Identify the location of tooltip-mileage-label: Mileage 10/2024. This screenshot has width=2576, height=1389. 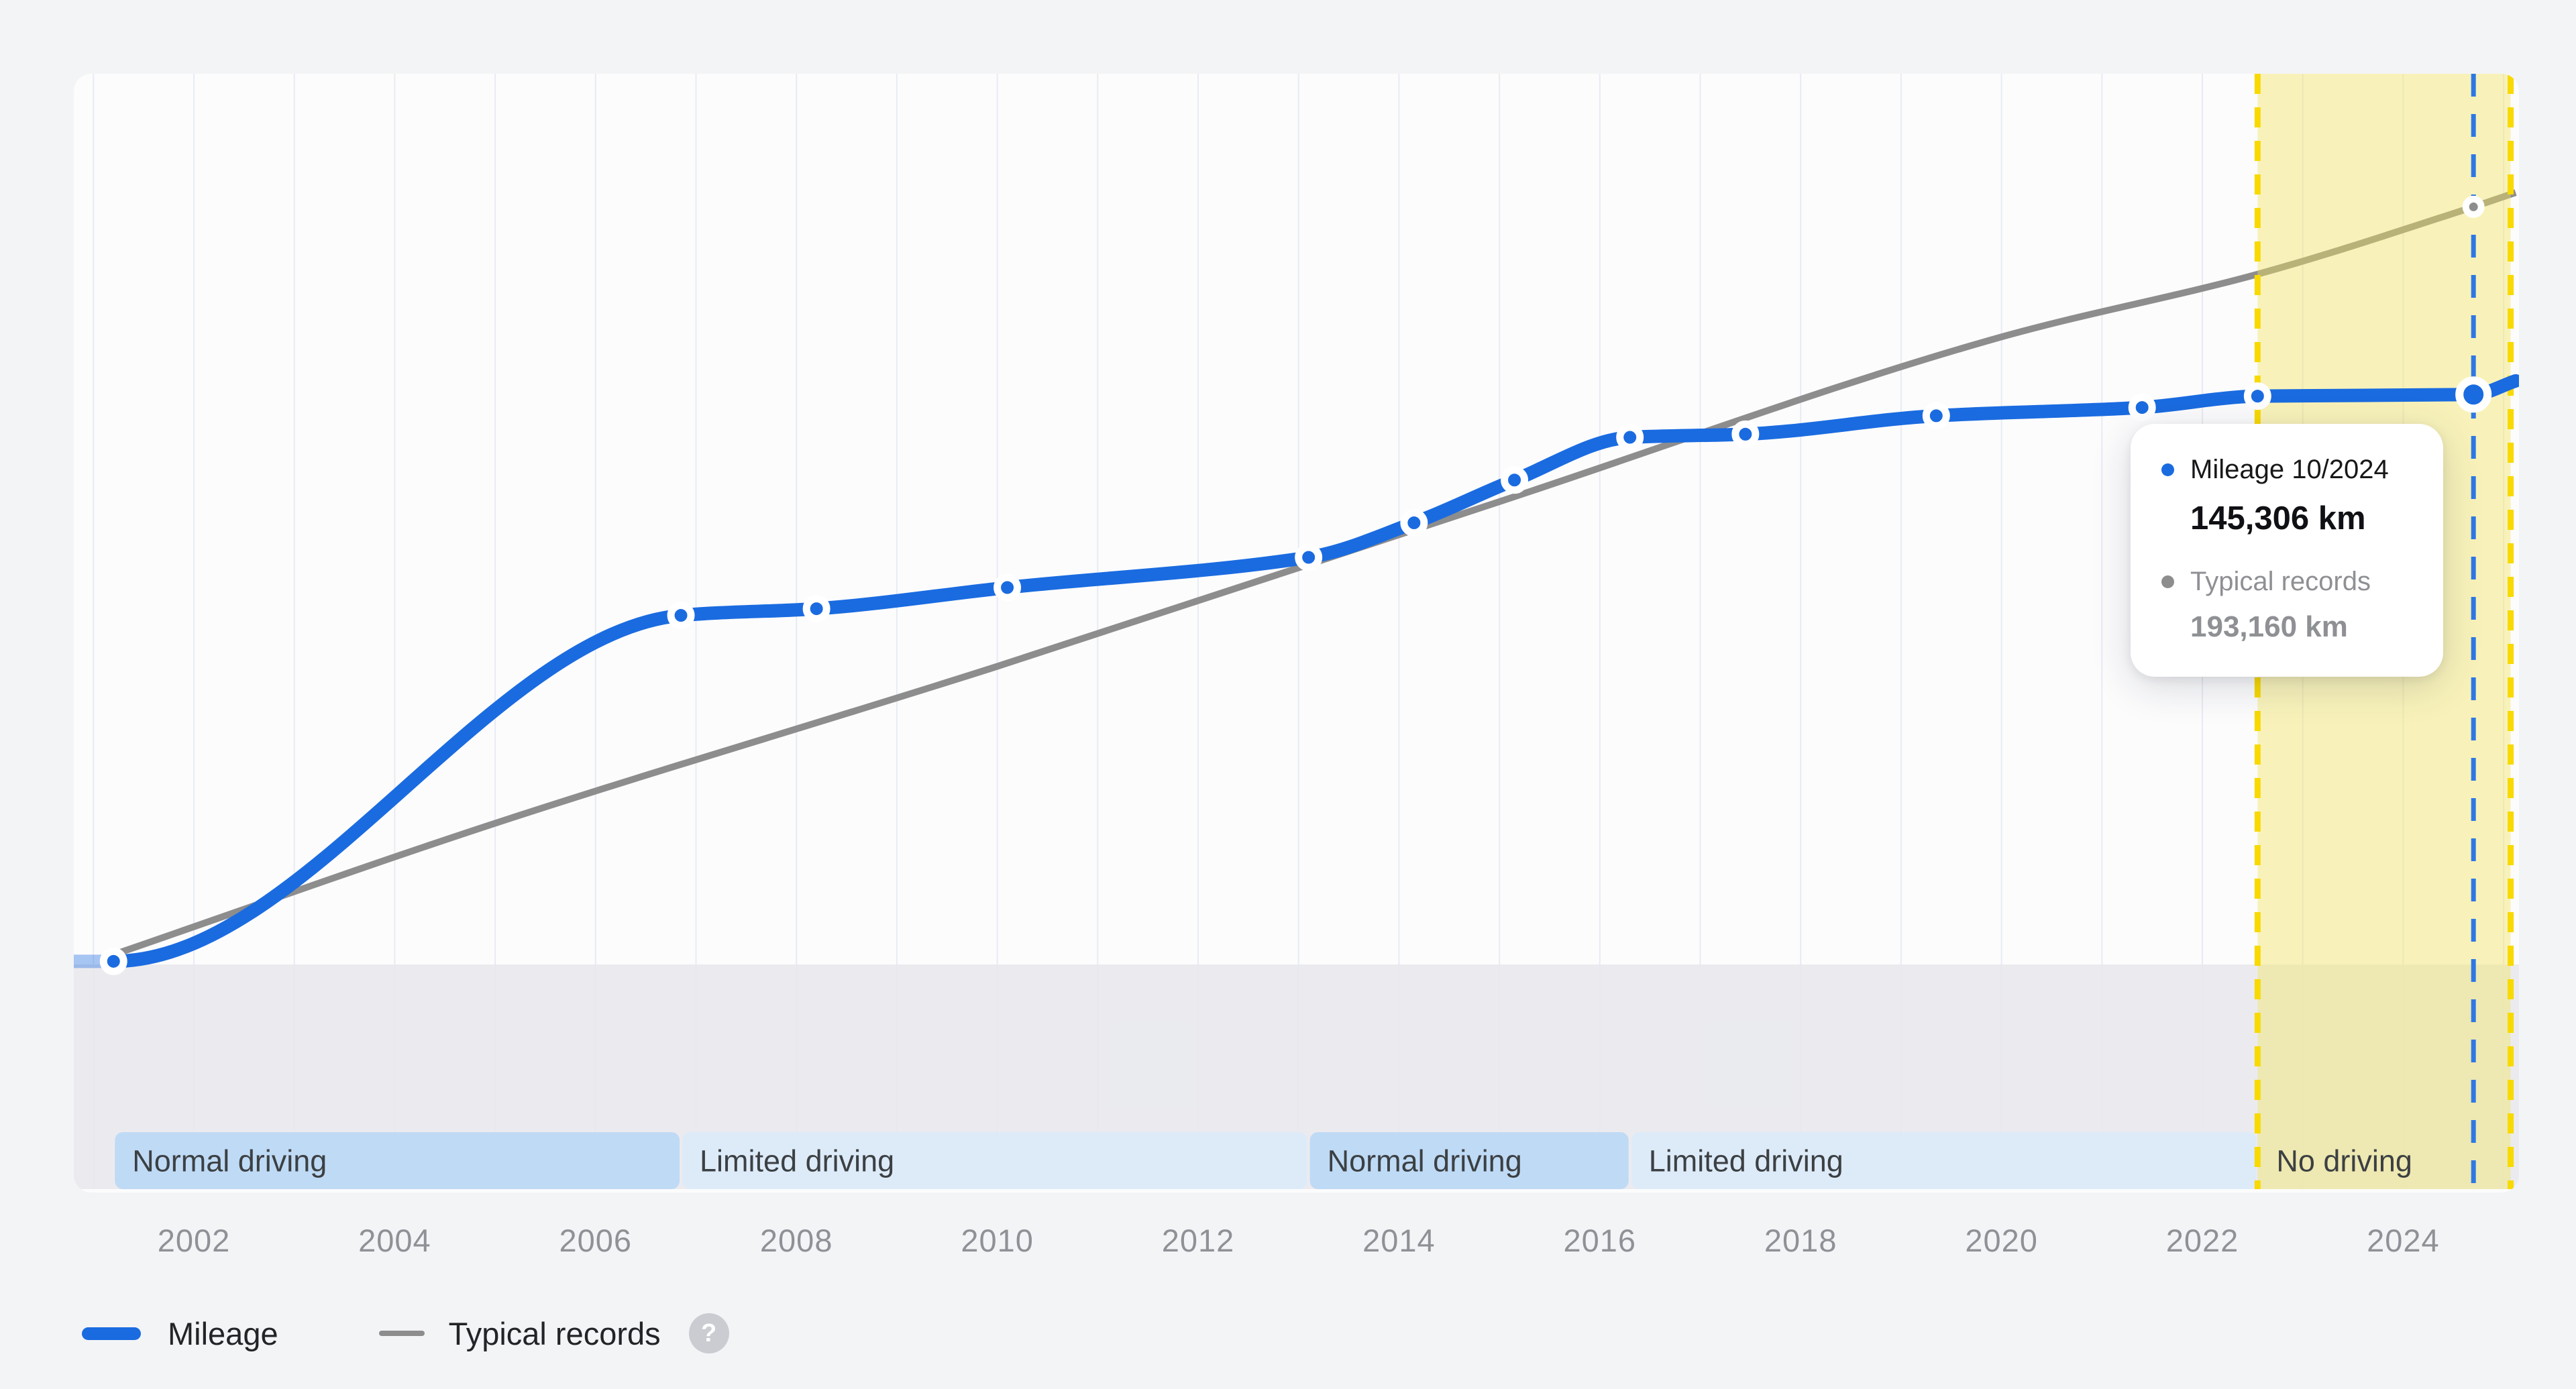
(2289, 470).